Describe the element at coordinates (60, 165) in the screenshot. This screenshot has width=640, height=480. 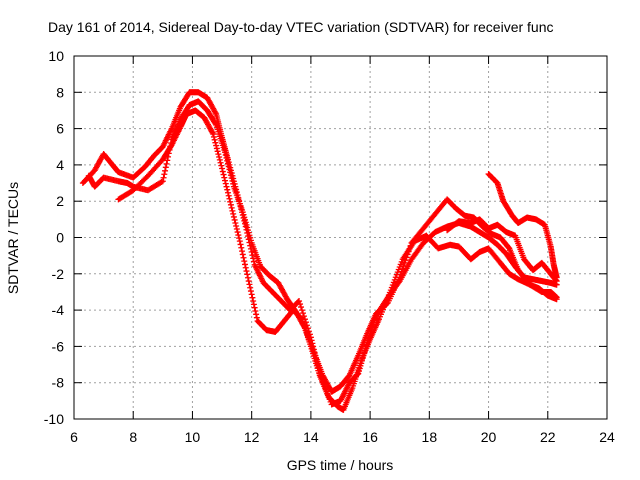
I see `y-tick-label: 4` at that location.